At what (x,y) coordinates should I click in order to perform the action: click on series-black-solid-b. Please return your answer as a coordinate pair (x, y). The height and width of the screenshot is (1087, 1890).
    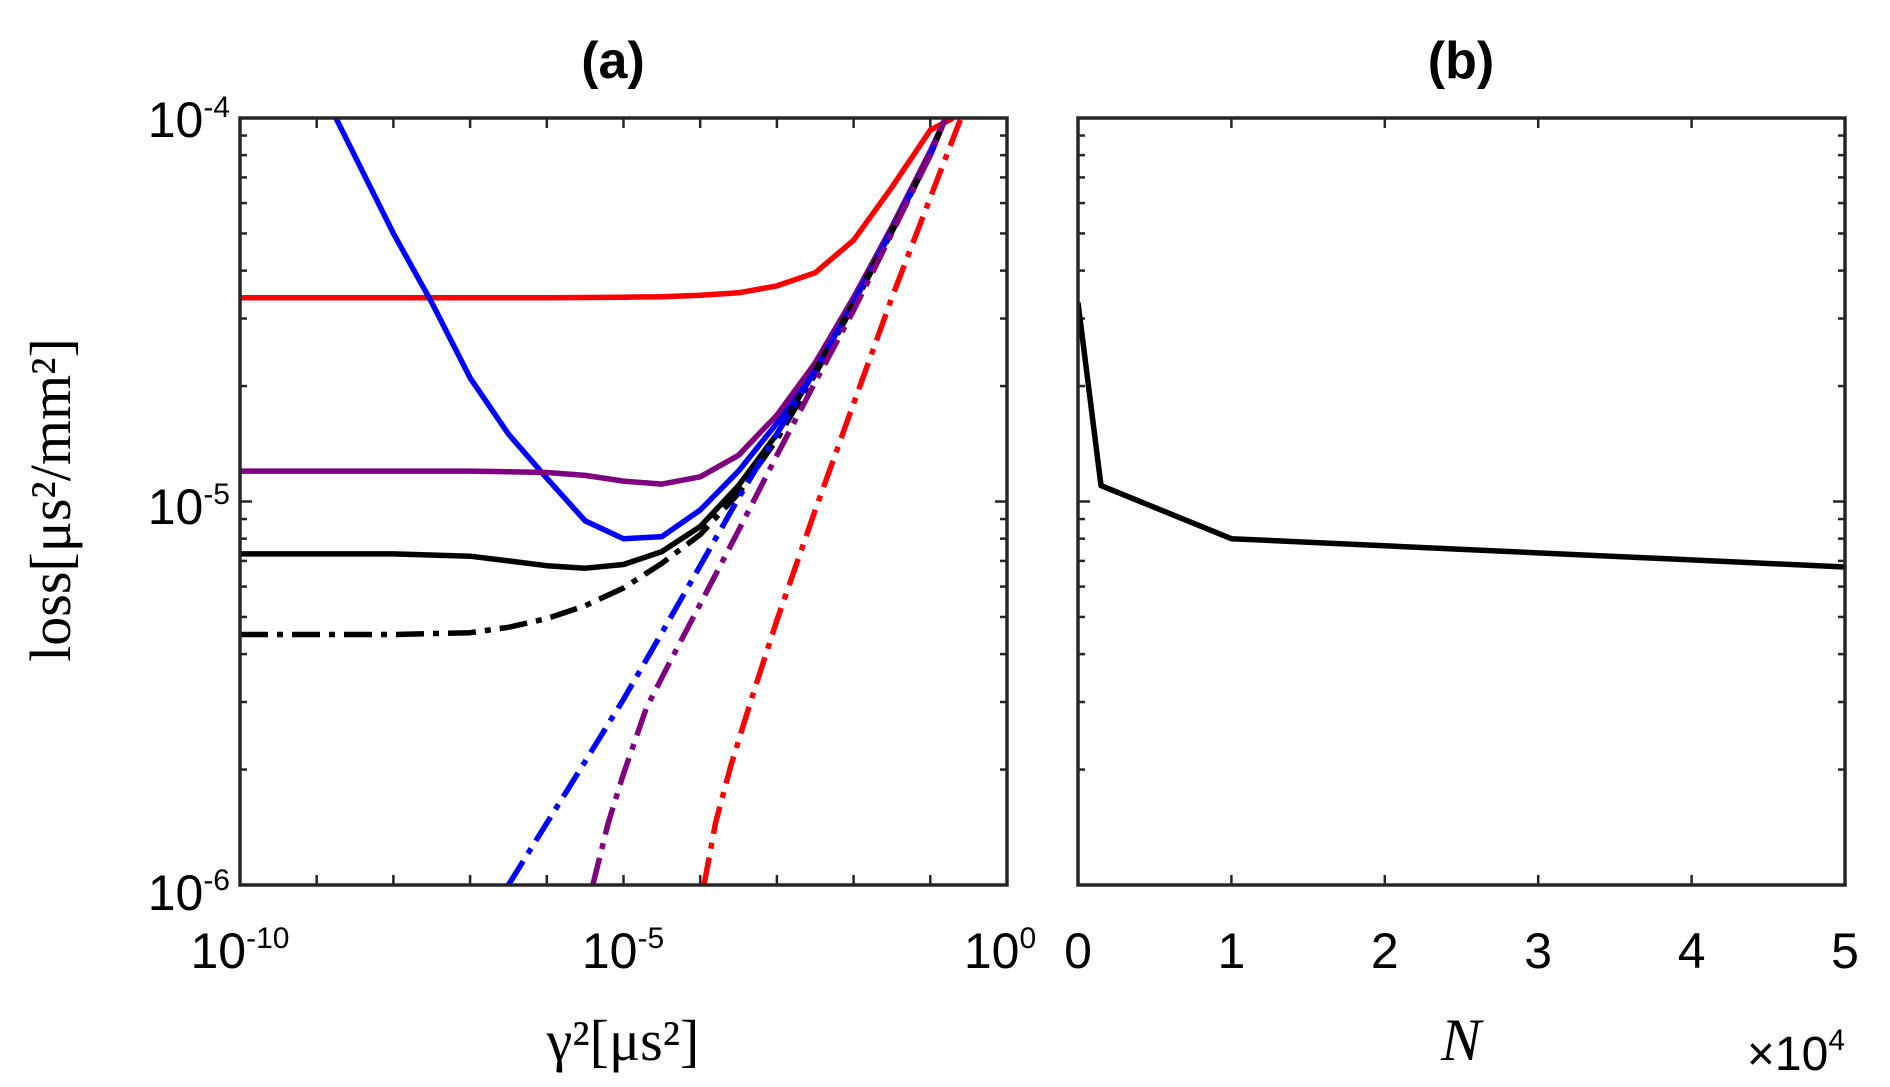
    Looking at the image, I should click on (1461, 436).